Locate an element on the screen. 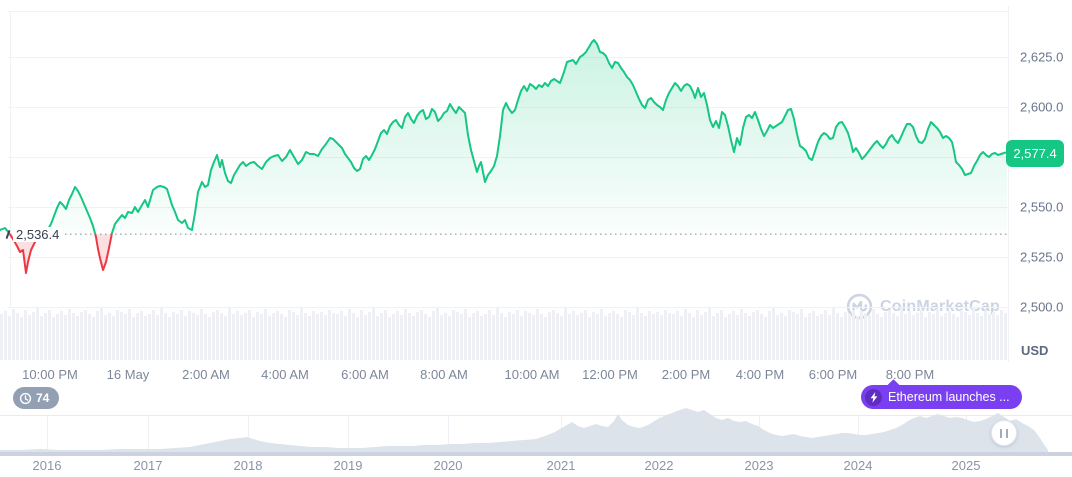  x-axis-time-label: 8:00 AM is located at coordinates (444, 374).